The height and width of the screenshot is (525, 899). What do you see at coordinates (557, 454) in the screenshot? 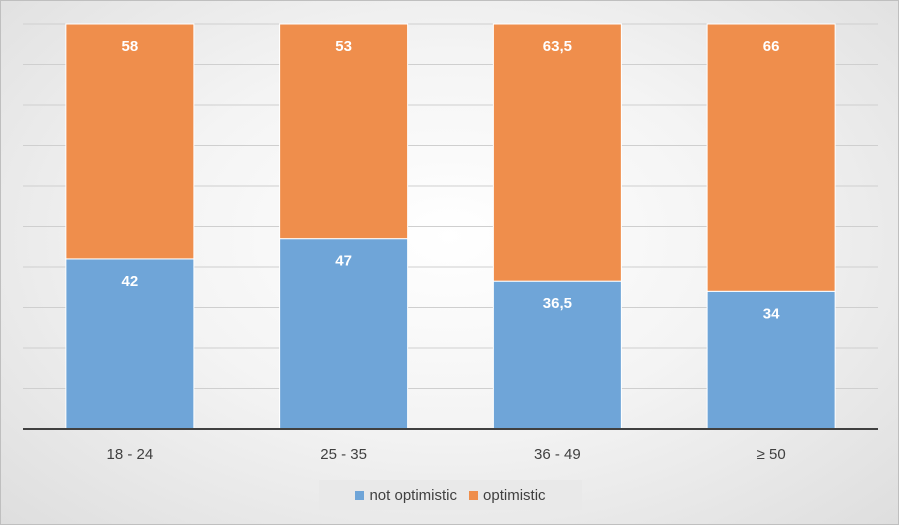
I see `x-tick-label: 36 - 49` at bounding box center [557, 454].